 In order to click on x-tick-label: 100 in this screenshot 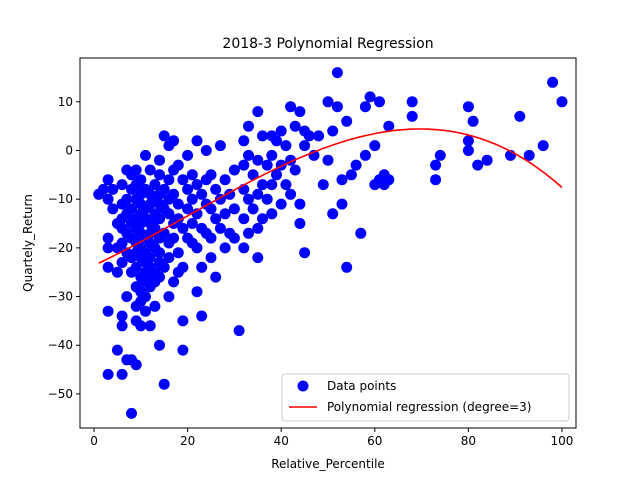, I will do `click(562, 441)`.